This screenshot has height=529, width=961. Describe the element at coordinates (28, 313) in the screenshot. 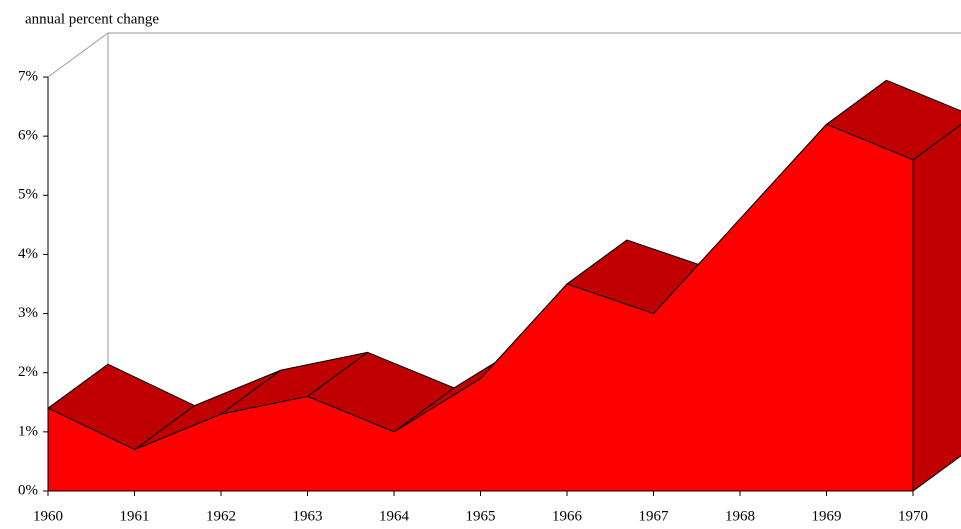

I see `y-tick-label: 3%` at that location.